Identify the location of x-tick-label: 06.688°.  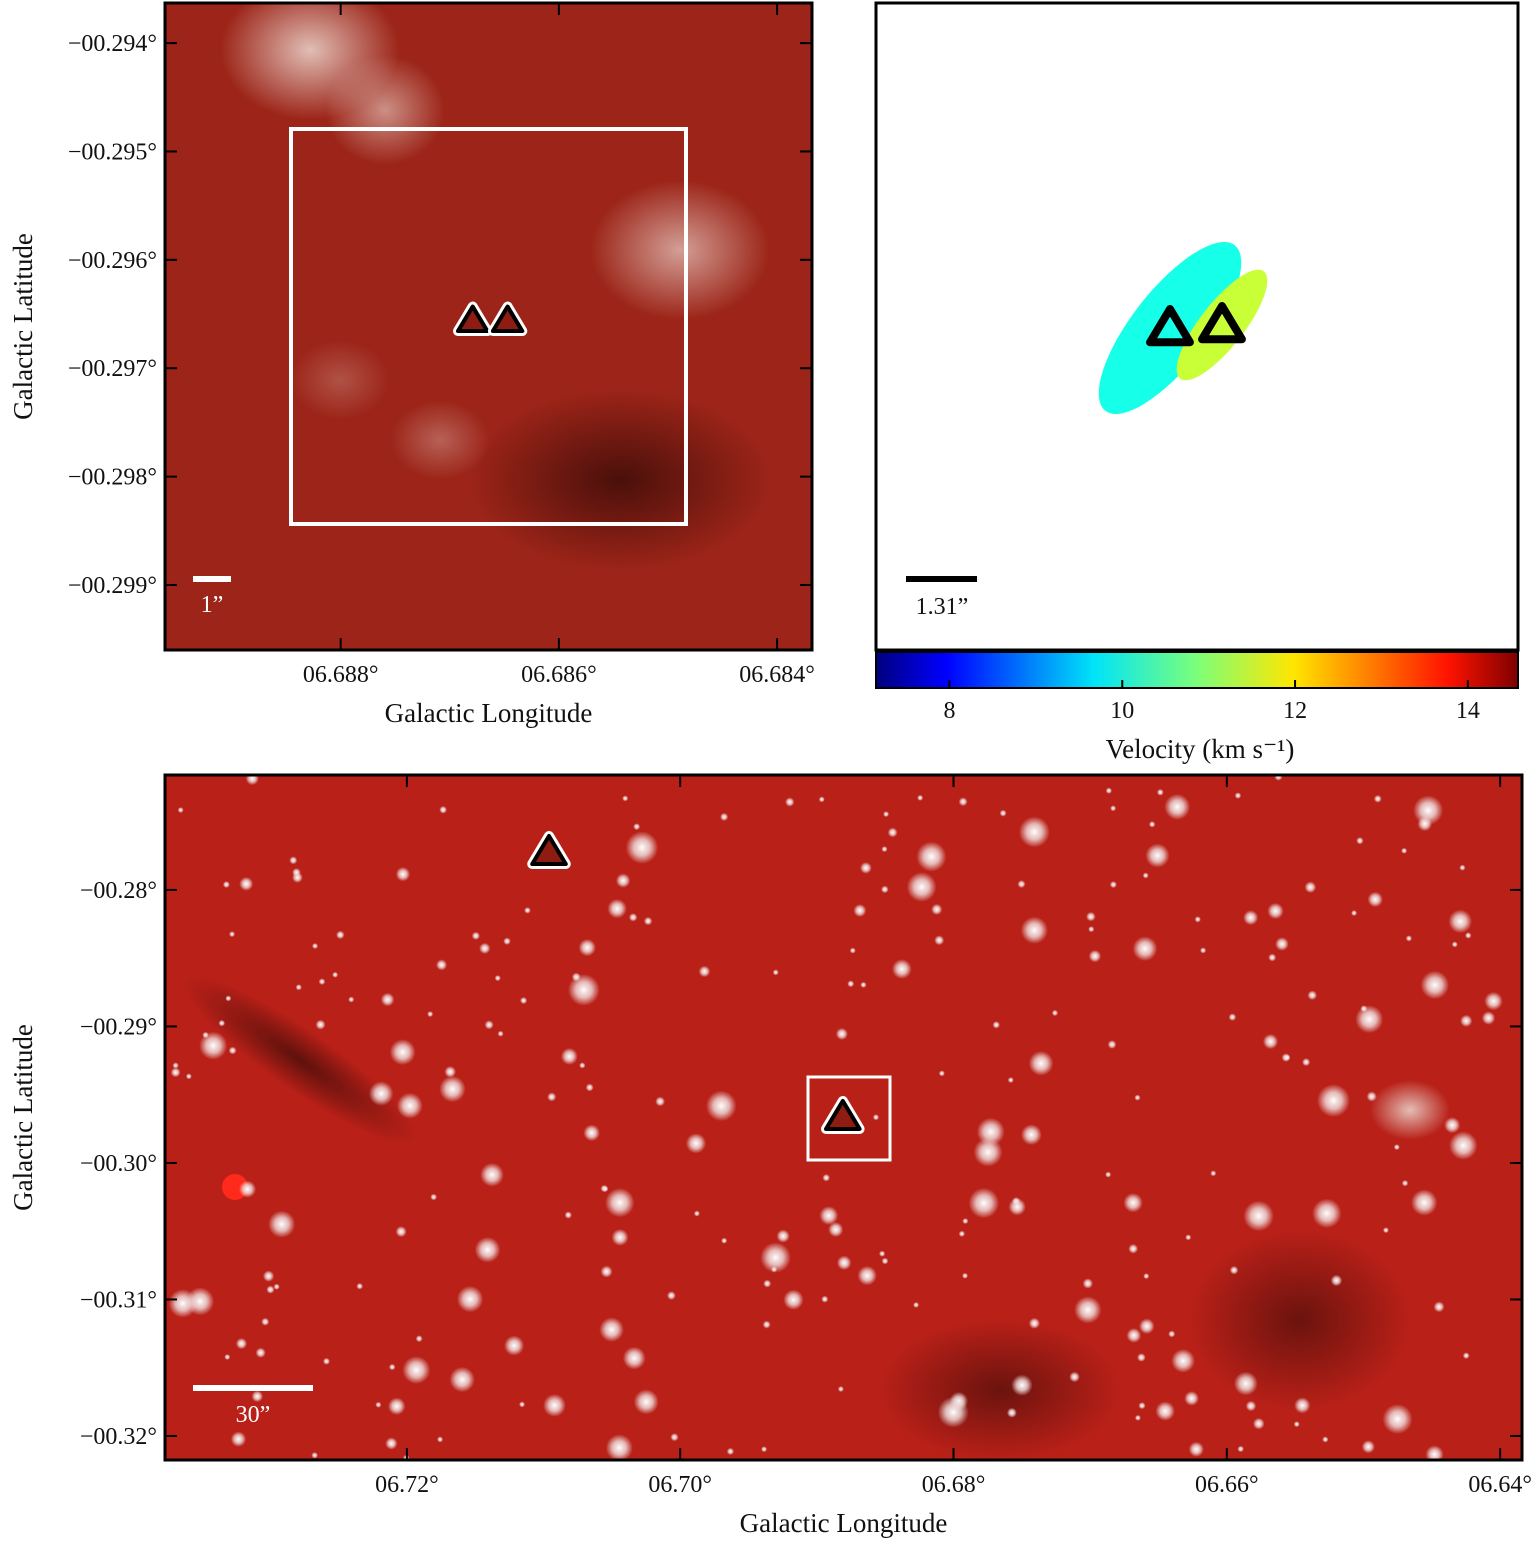
(341, 675).